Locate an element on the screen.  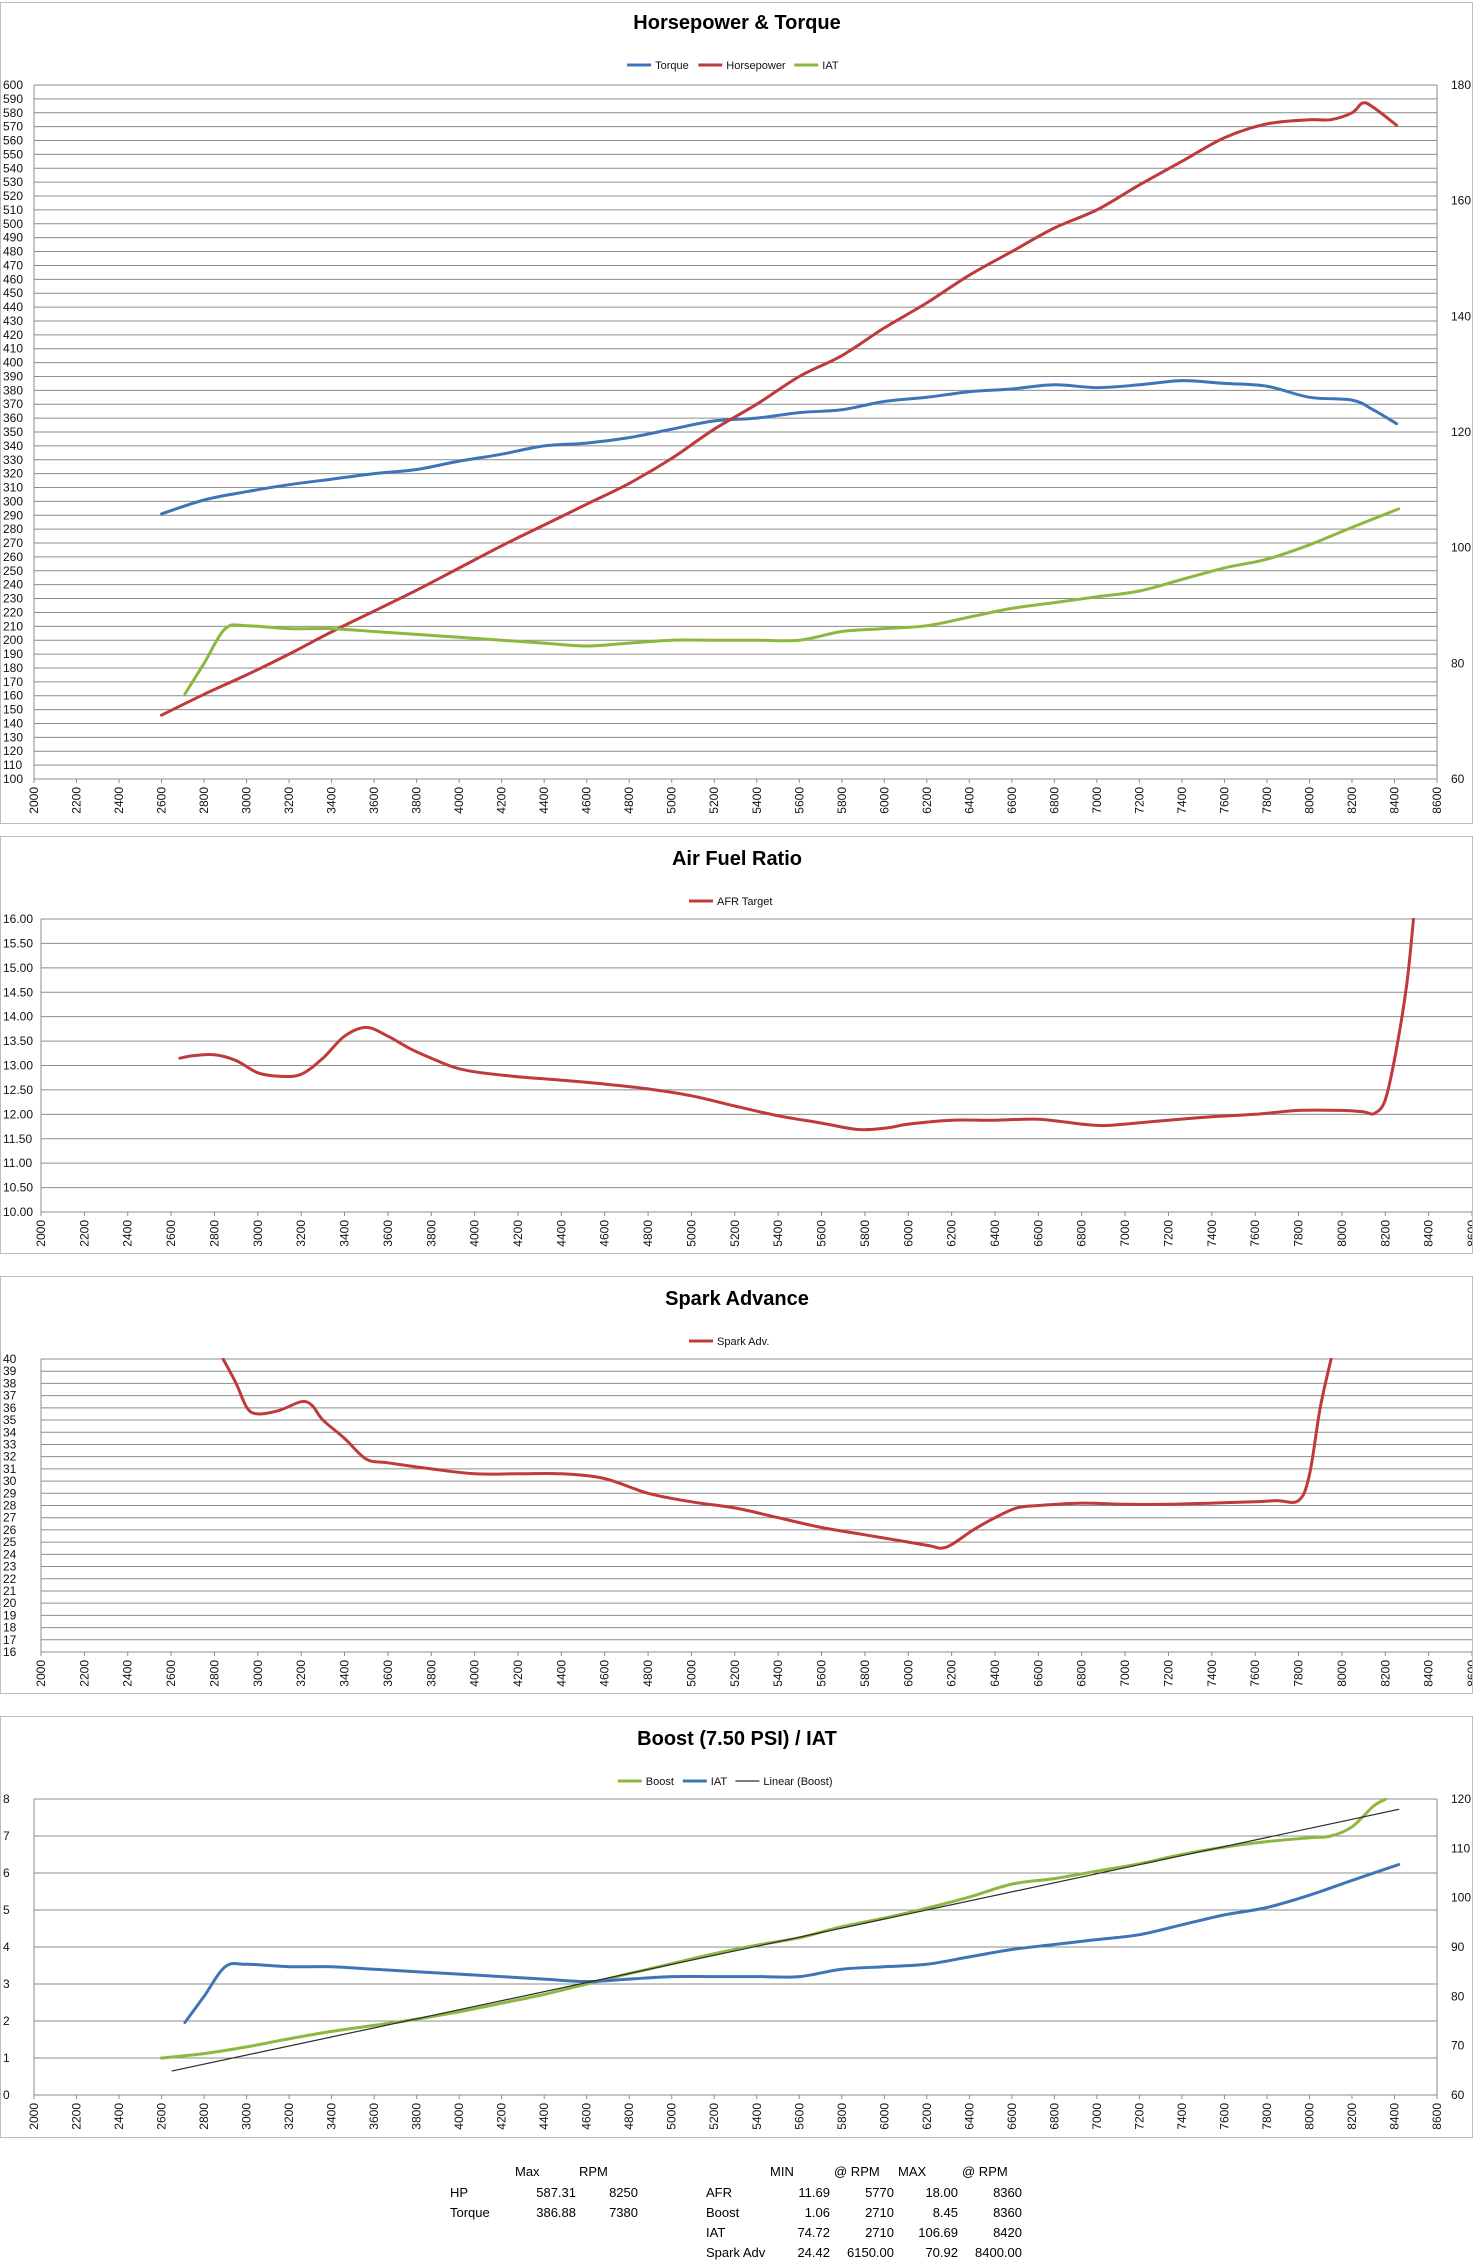
legend-label: IAT is located at coordinates (830, 66).